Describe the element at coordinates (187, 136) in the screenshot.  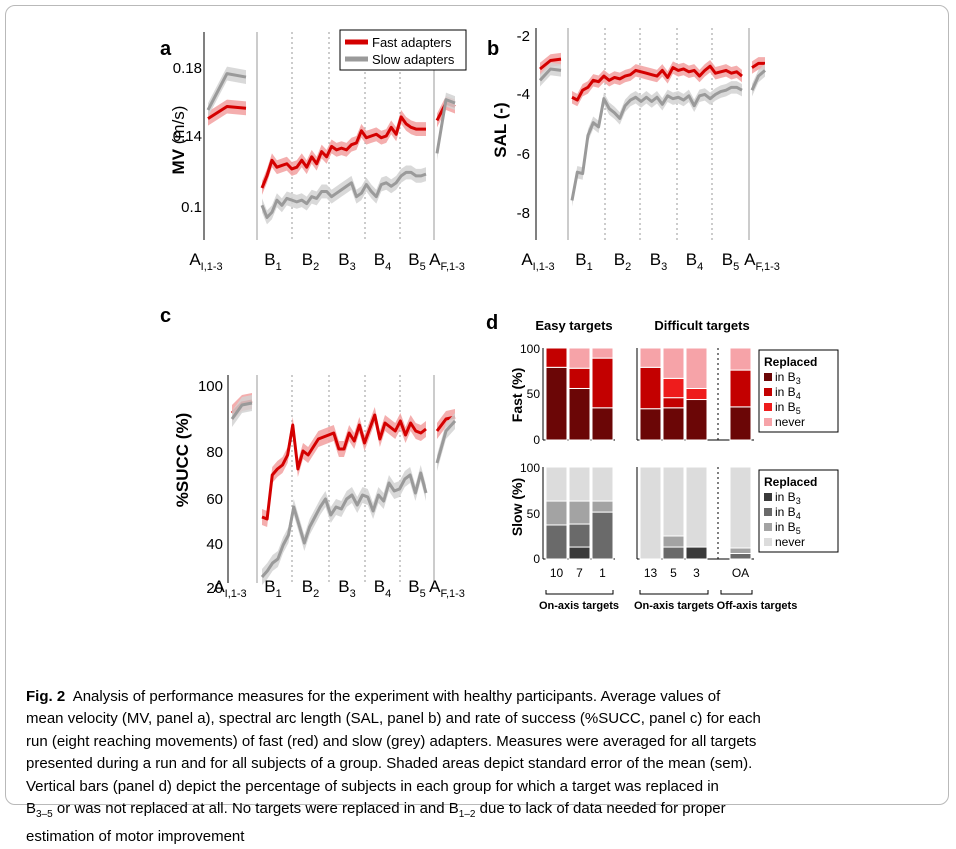
I see `ytick-a-2: 0.14` at that location.